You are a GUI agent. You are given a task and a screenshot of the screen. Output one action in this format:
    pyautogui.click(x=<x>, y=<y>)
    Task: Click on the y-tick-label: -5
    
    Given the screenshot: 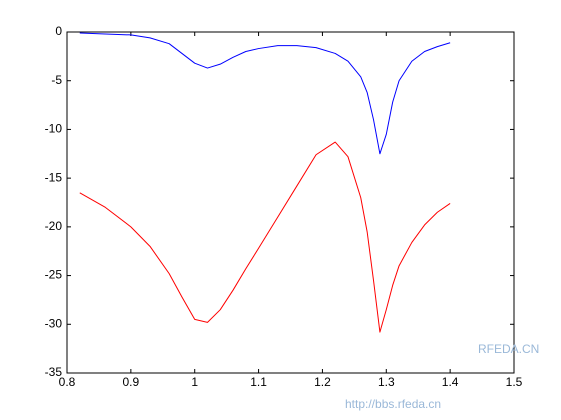 What is the action you would take?
    pyautogui.click(x=56, y=80)
    